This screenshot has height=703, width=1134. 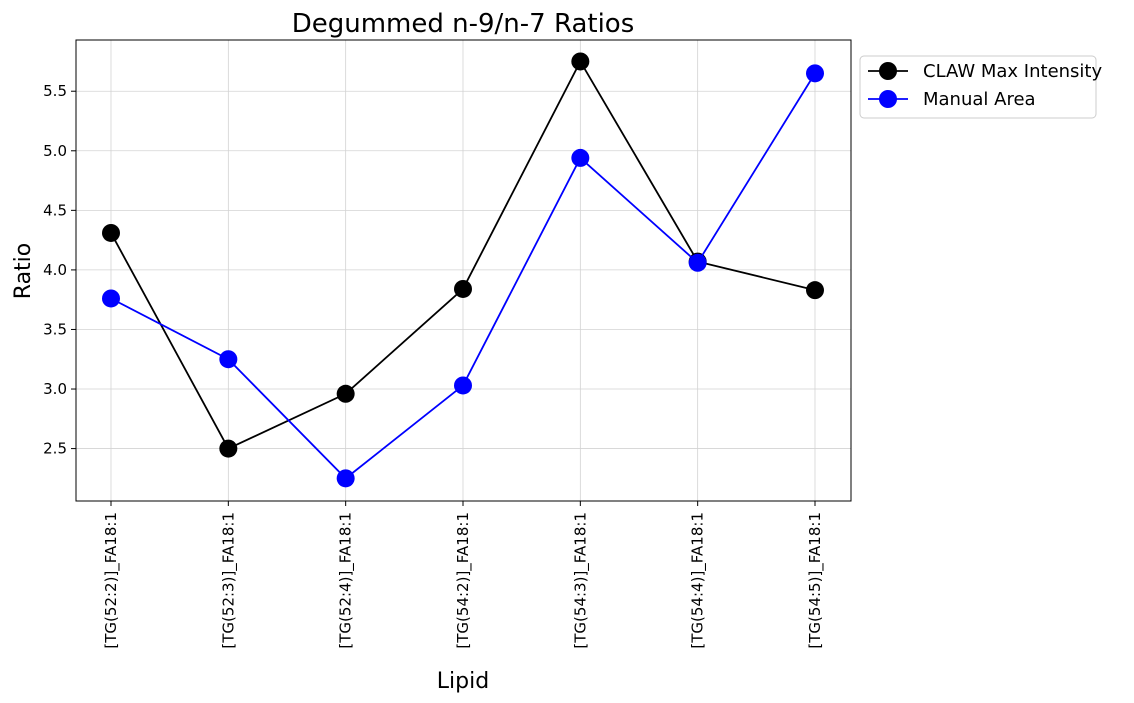 What do you see at coordinates (55, 329) in the screenshot?
I see `y-tick-label: 3.5` at bounding box center [55, 329].